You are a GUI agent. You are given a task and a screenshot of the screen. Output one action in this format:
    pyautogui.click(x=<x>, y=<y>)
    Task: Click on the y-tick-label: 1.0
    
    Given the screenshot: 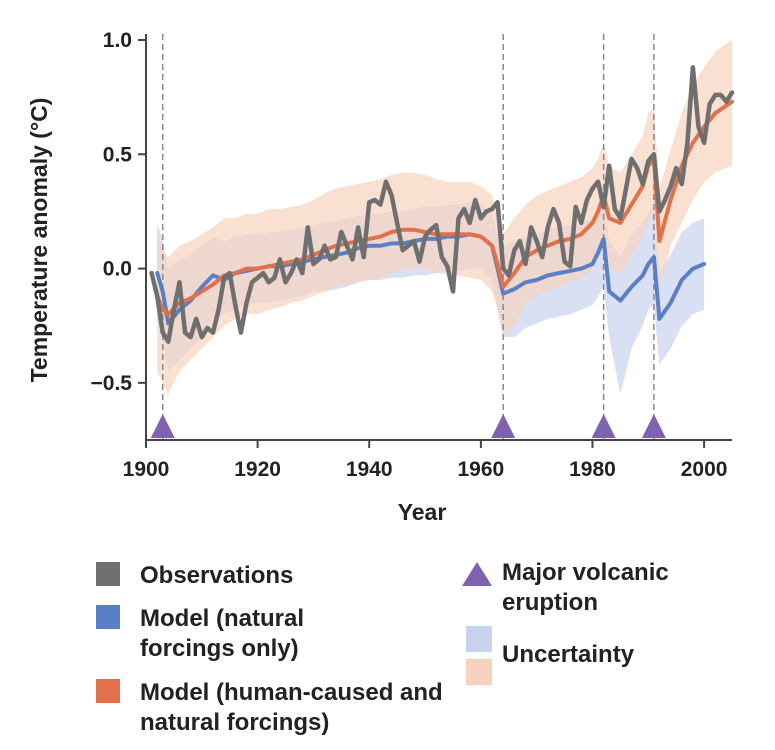 What is the action you would take?
    pyautogui.click(x=117, y=40)
    